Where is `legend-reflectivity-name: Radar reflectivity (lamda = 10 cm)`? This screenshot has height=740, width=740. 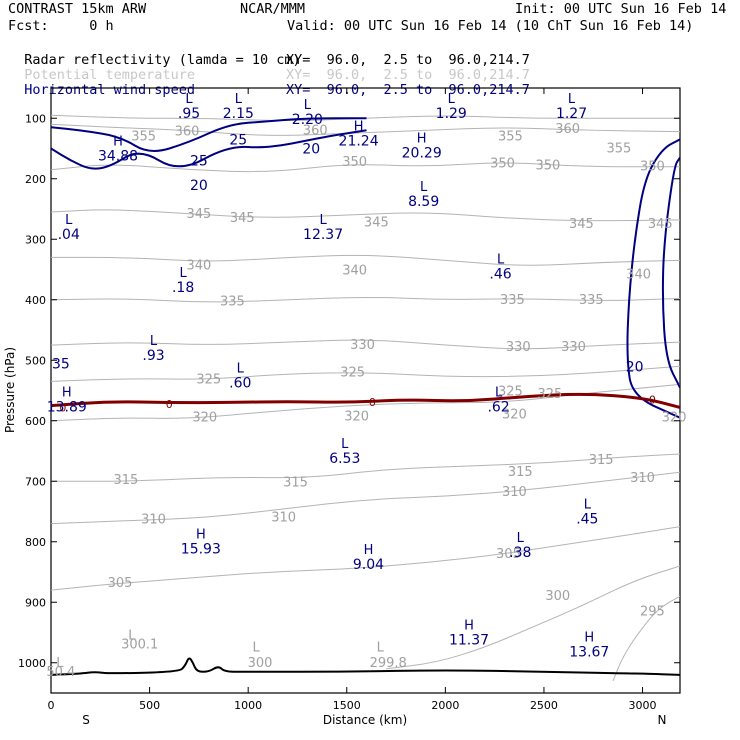 legend-reflectivity-name: Radar reflectivity (lamda = 10 cm) is located at coordinates (162, 60).